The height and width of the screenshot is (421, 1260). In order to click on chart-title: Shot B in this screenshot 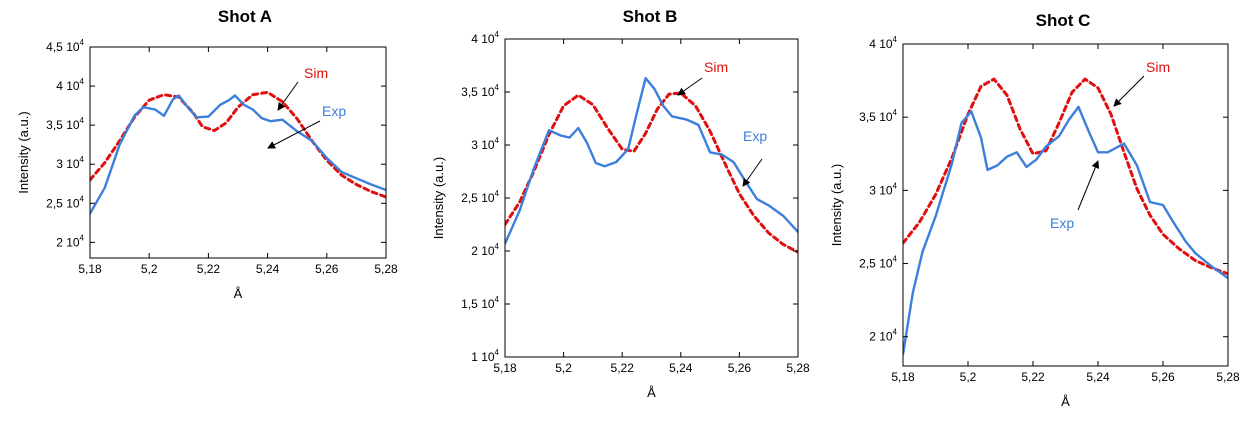, I will do `click(650, 16)`.